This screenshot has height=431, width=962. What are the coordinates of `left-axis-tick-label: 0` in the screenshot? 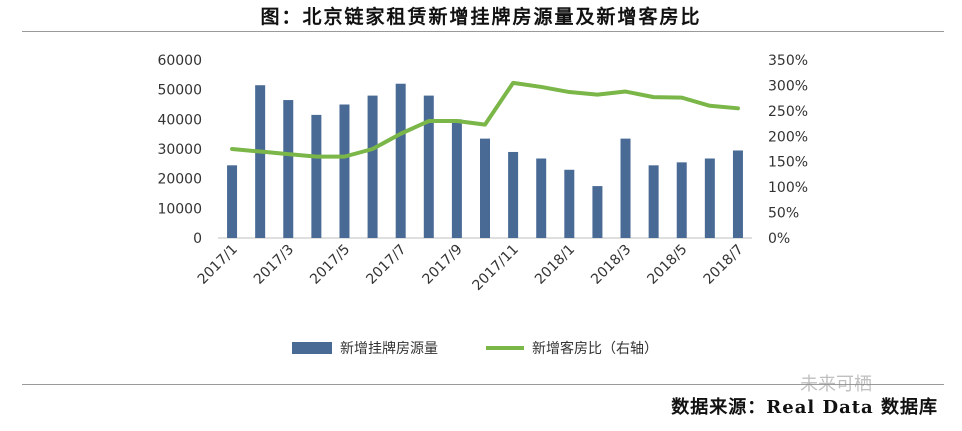 It's located at (197, 239).